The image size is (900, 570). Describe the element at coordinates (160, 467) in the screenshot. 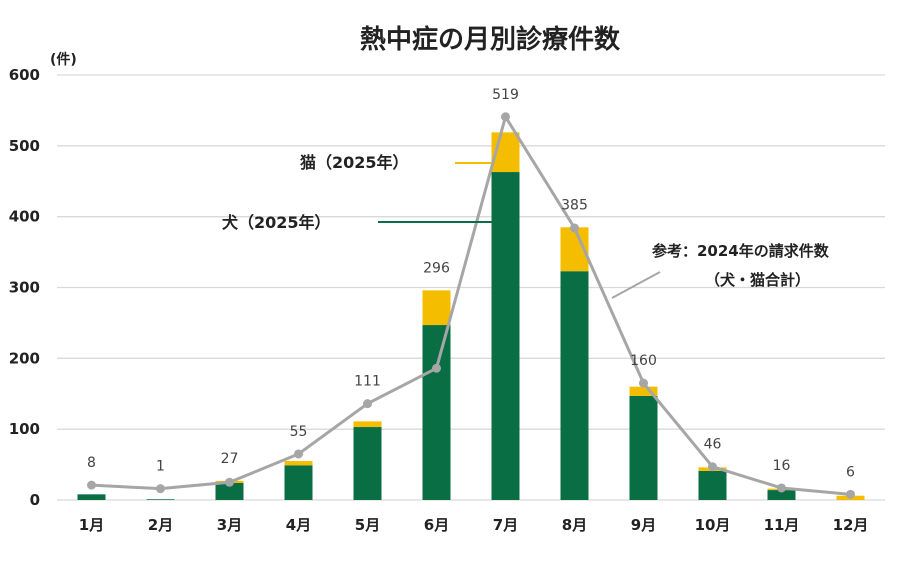

I see `total-label: 1` at that location.